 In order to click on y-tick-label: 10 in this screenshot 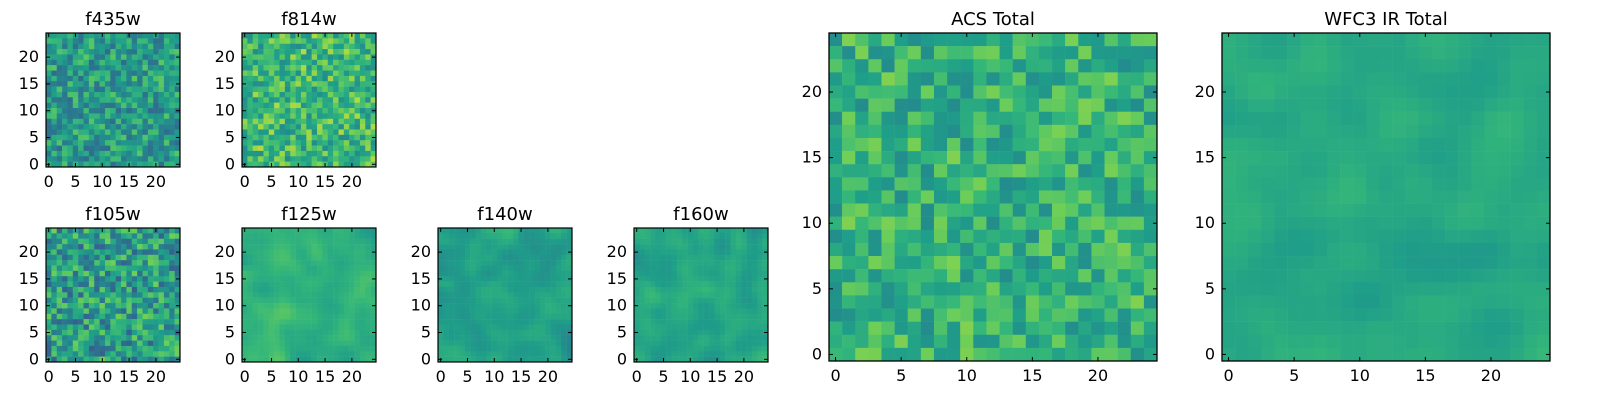, I will do `click(29, 305)`.